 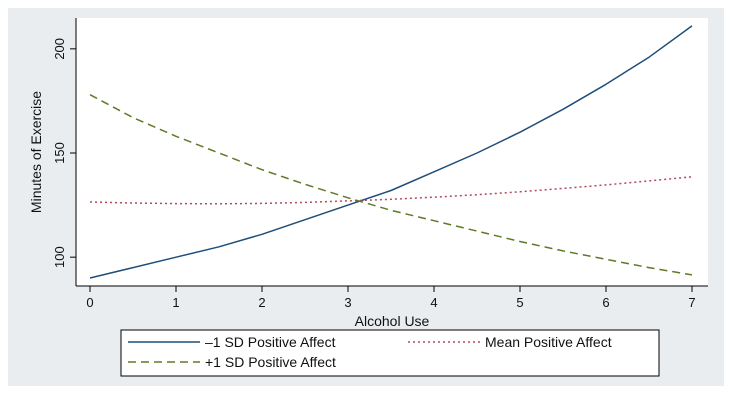 What do you see at coordinates (519, 302) in the screenshot?
I see `x-tick-label: 5` at bounding box center [519, 302].